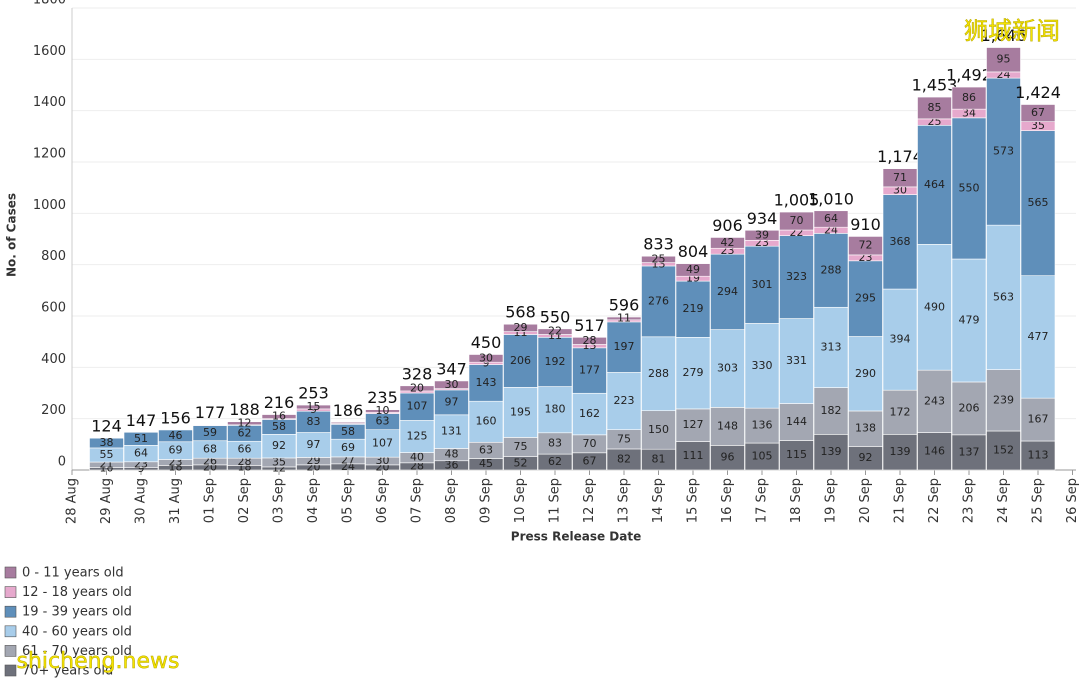 The width and height of the screenshot is (1080, 682). I want to click on segment-label: 330, so click(762, 365).